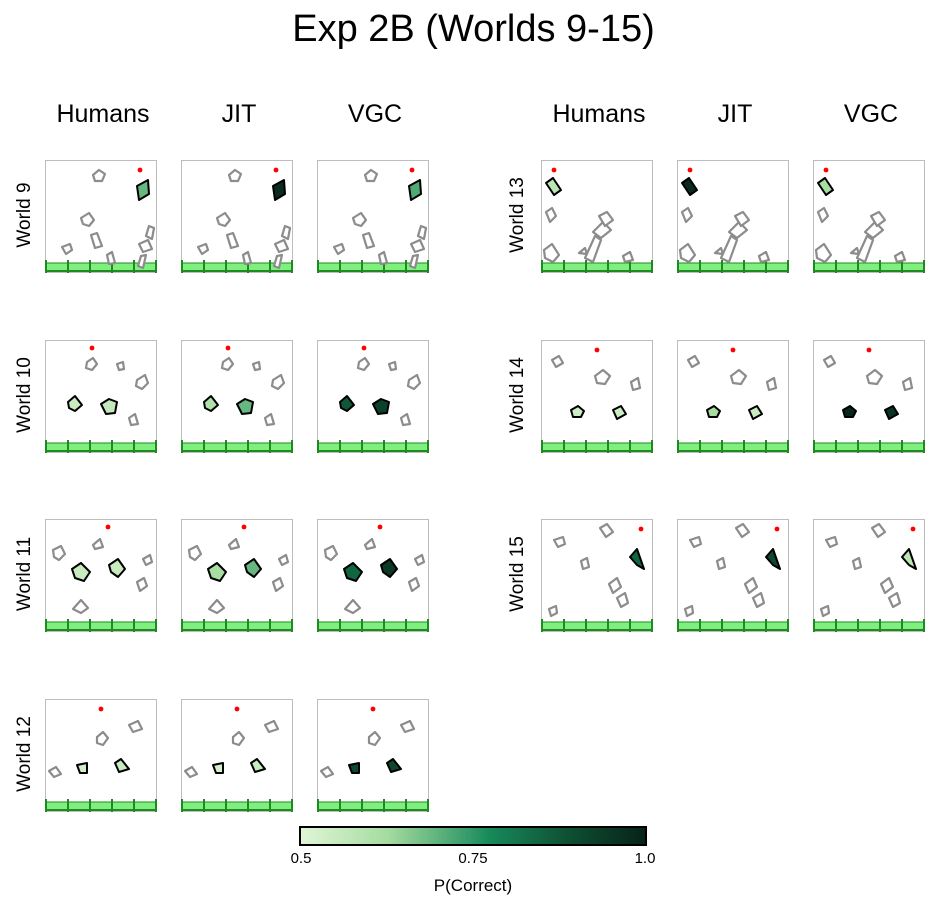  I want to click on panel-world-12-jit, so click(237, 755).